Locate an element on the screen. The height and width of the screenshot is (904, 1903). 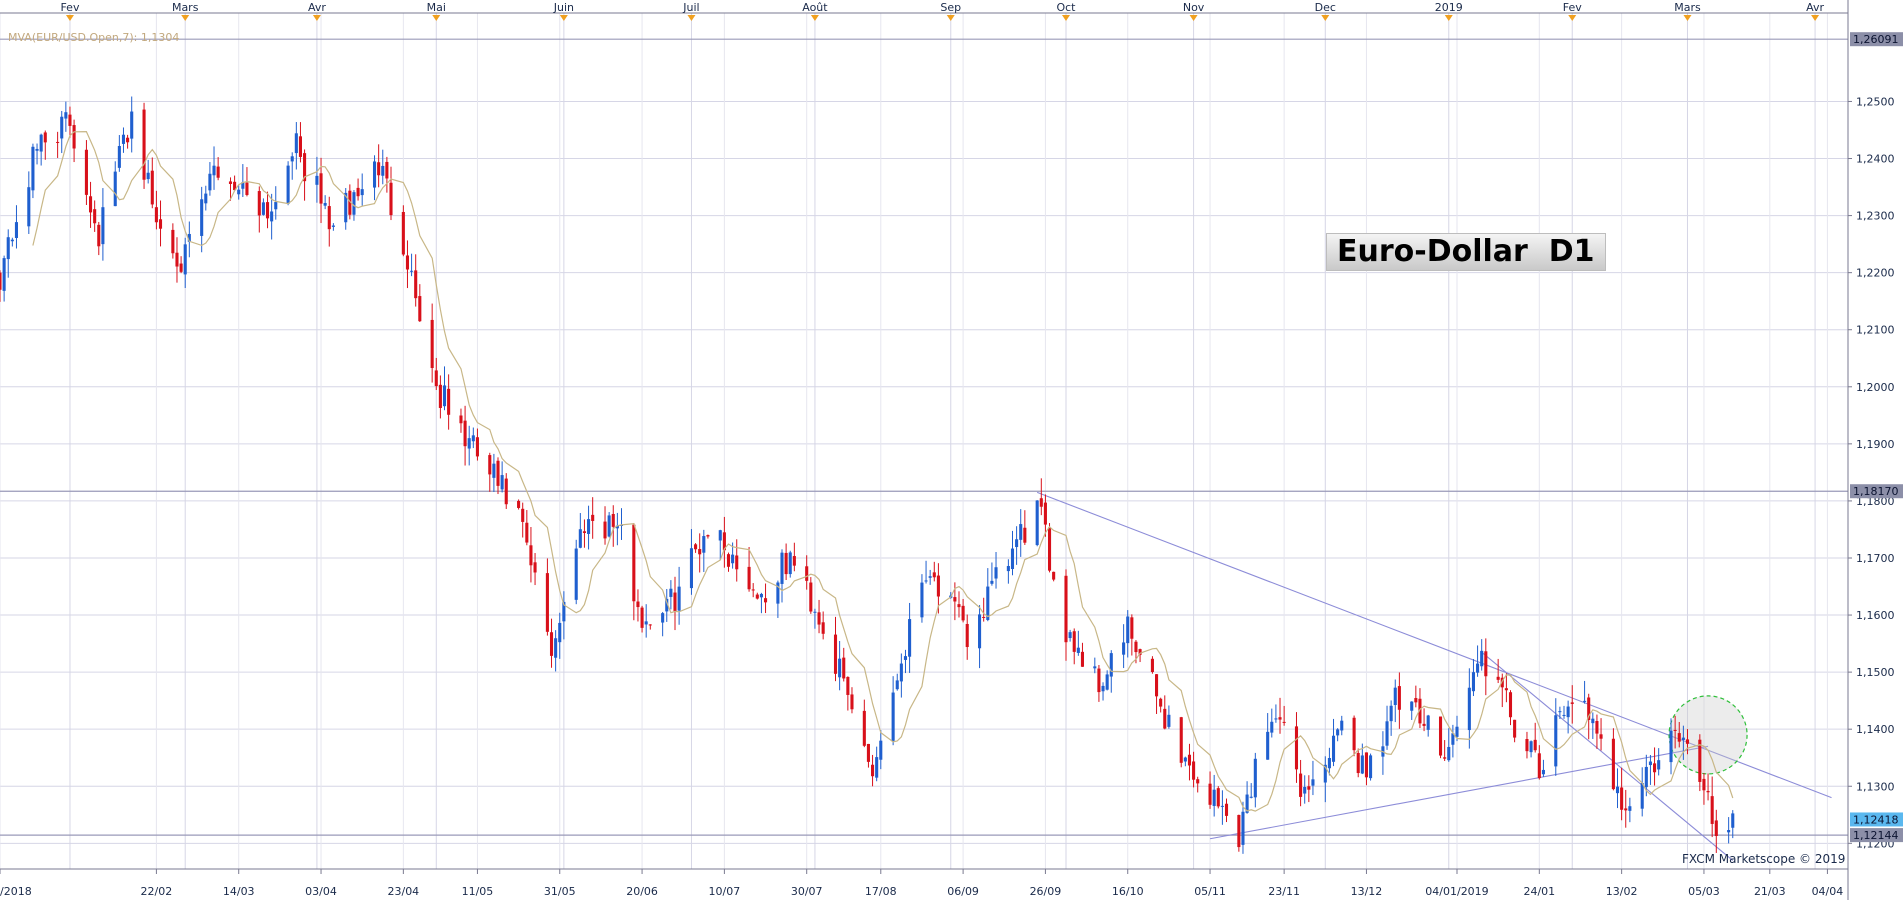
copyright-label: FXCM Marketscope © 2019 is located at coordinates (1764, 859).